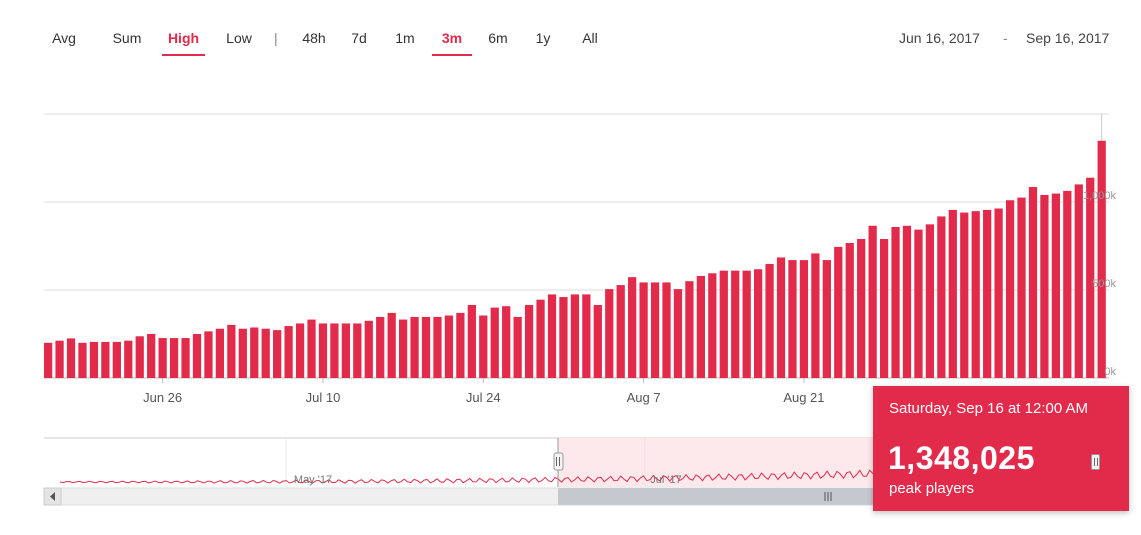 This screenshot has width=1141, height=535. What do you see at coordinates (1100, 196) in the screenshot?
I see `y-tick-label: 1,000k` at bounding box center [1100, 196].